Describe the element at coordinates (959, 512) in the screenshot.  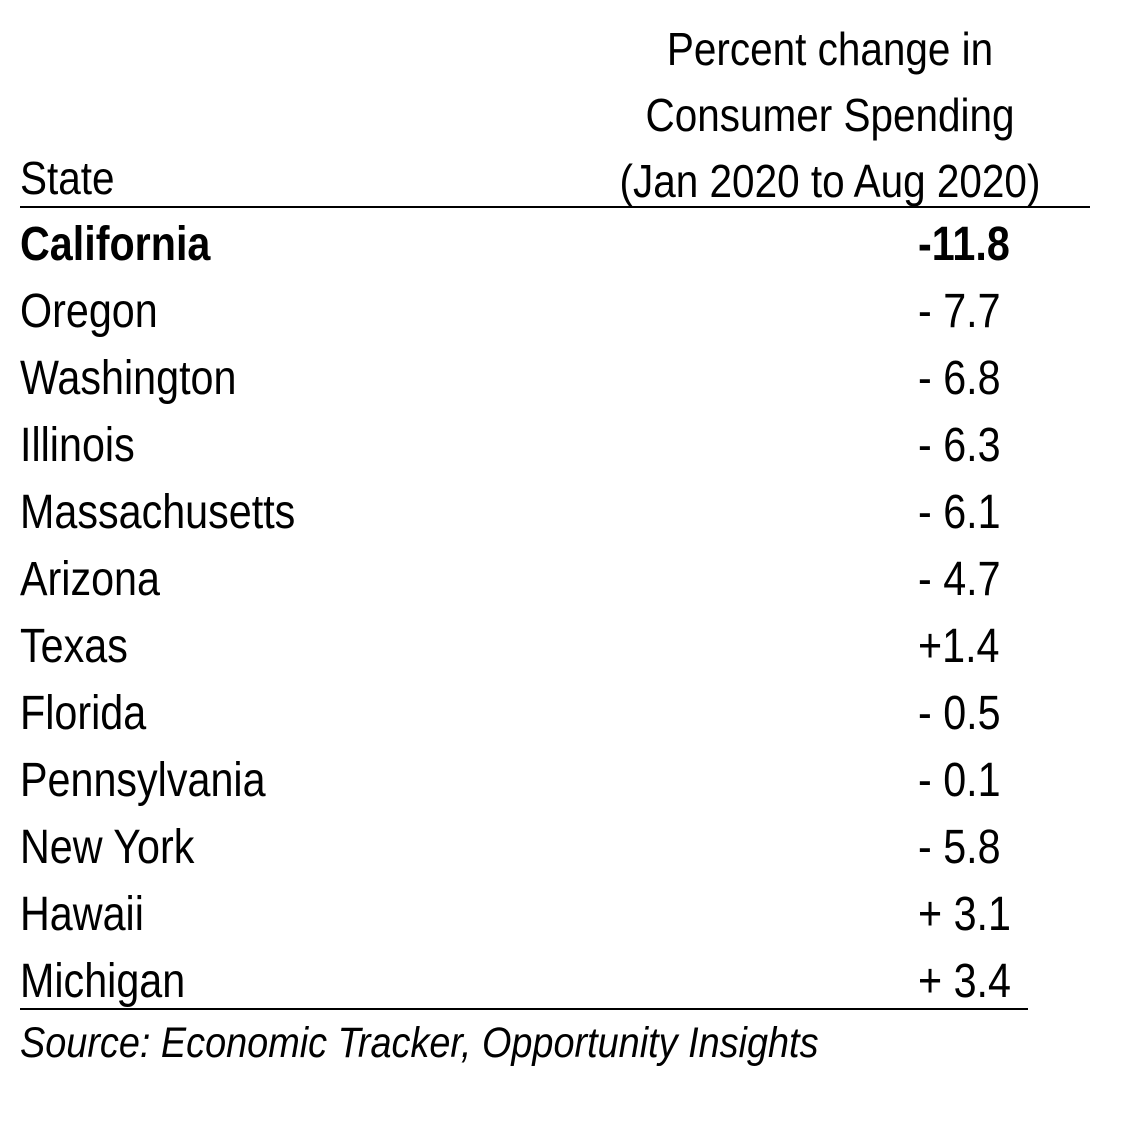
I see `percent-change-value: - 6.1` at that location.